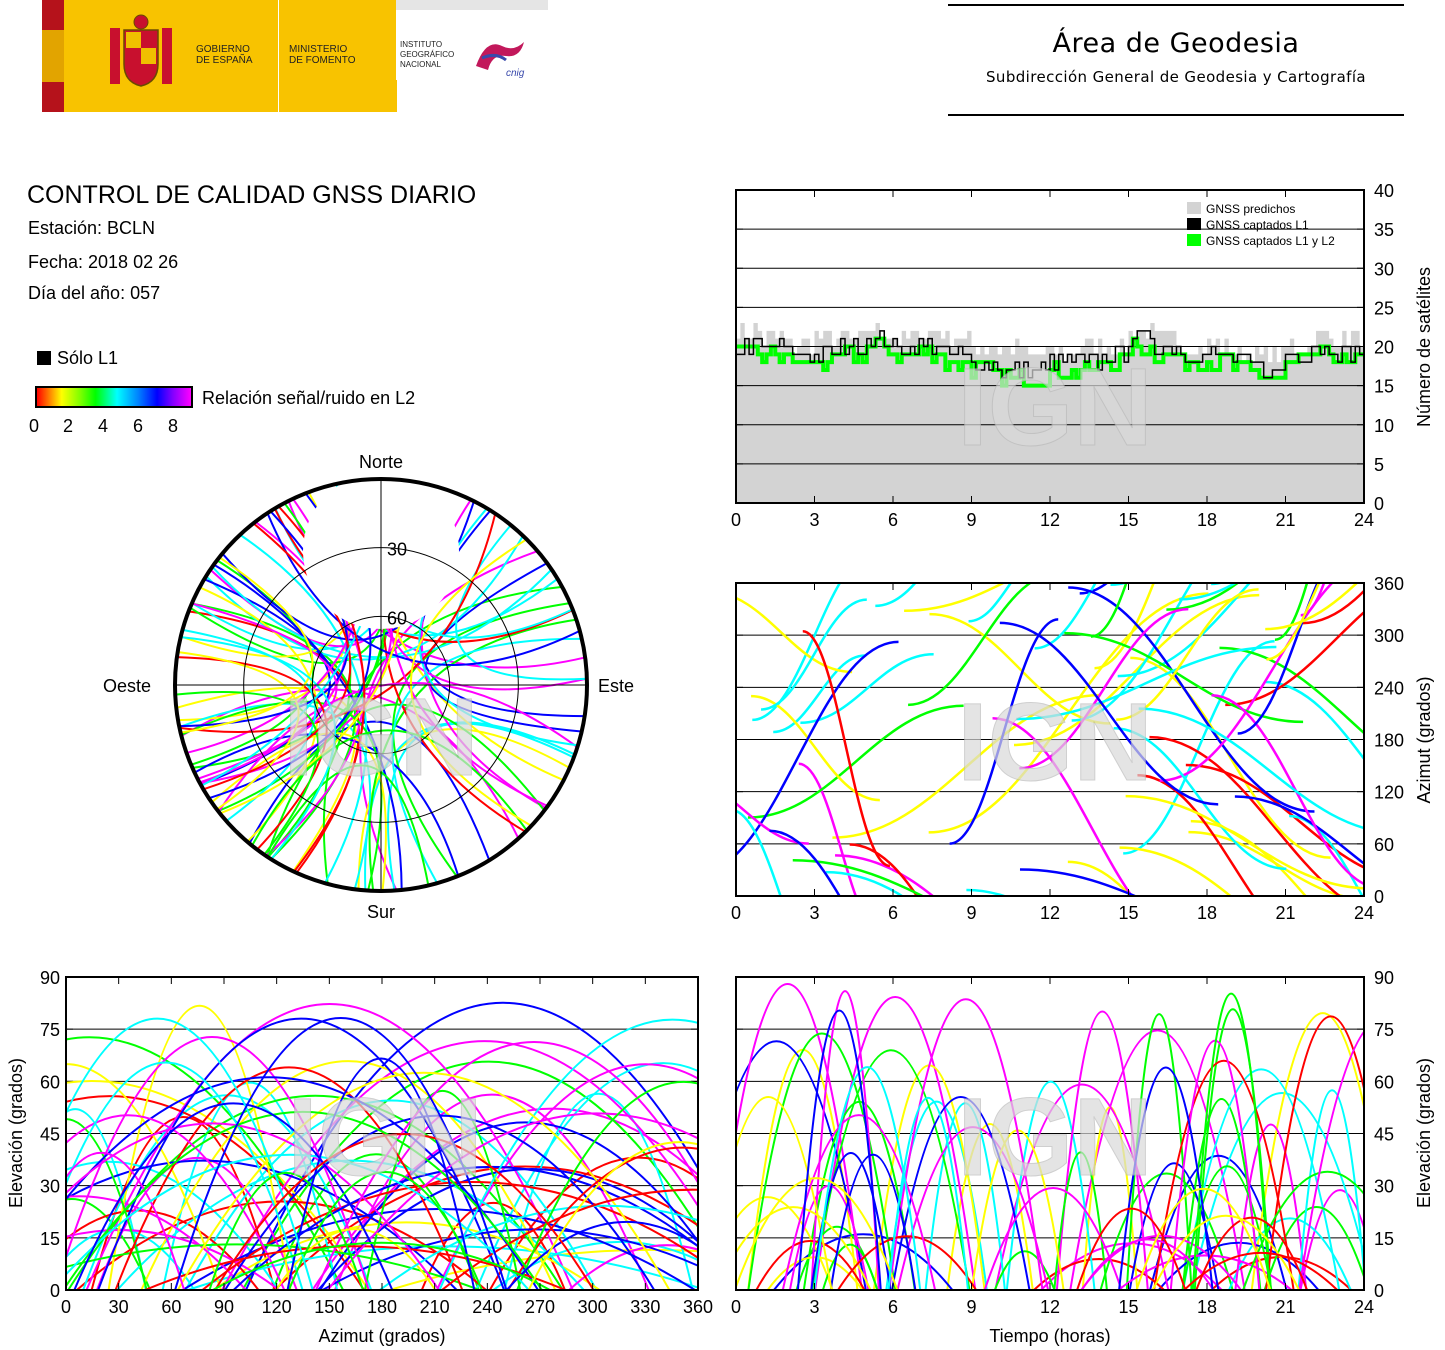 Image resolution: width=1445 pixels, height=1350 pixels. I want to click on y-tick-label: 45, so click(50, 1135).